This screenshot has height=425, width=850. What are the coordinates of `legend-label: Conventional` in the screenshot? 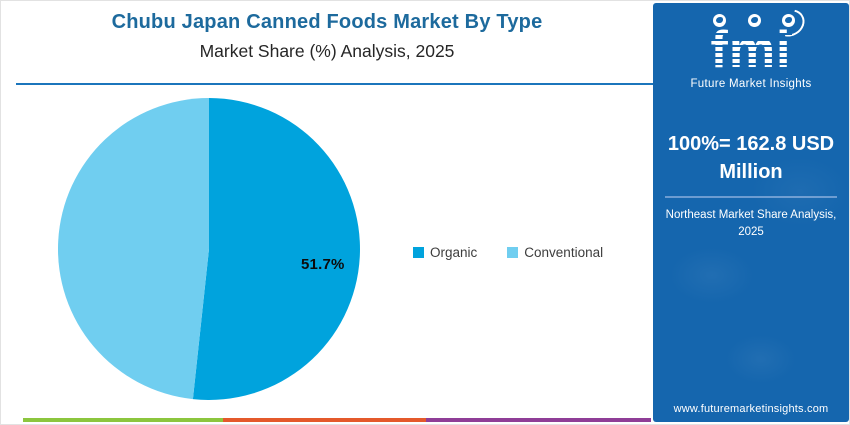 It's located at (564, 252).